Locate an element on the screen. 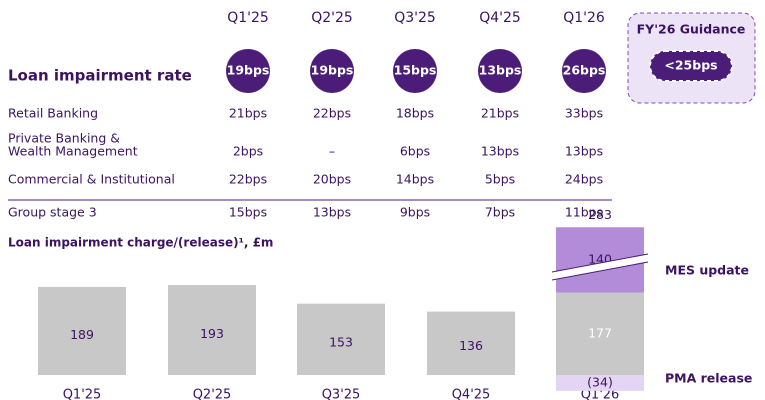  chart-title: Loan impairment charge/(release)¹, £m is located at coordinates (140, 243).